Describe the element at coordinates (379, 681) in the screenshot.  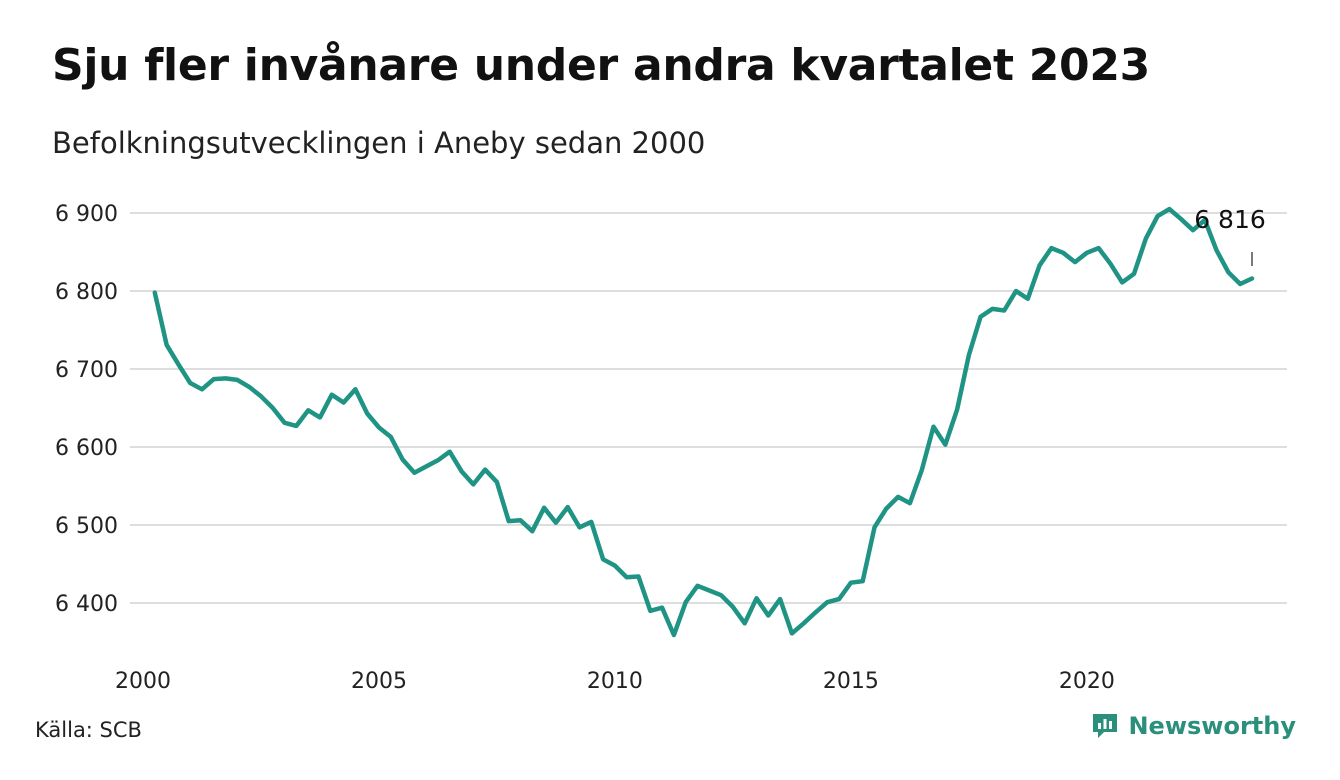
I see `x-tick-label: 2005` at that location.